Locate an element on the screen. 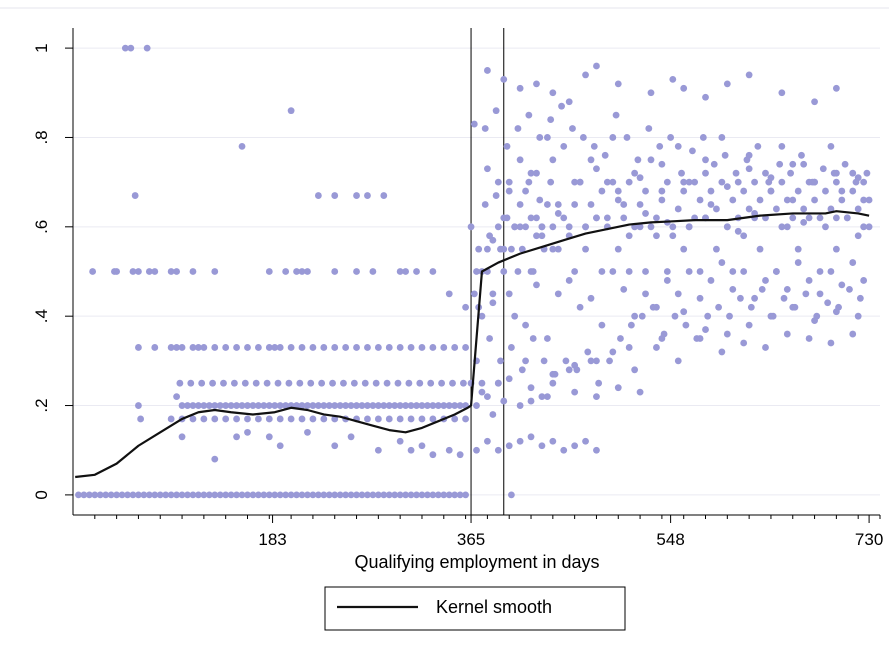 The width and height of the screenshot is (889, 650). x-tick-label: 730 is located at coordinates (869, 539).